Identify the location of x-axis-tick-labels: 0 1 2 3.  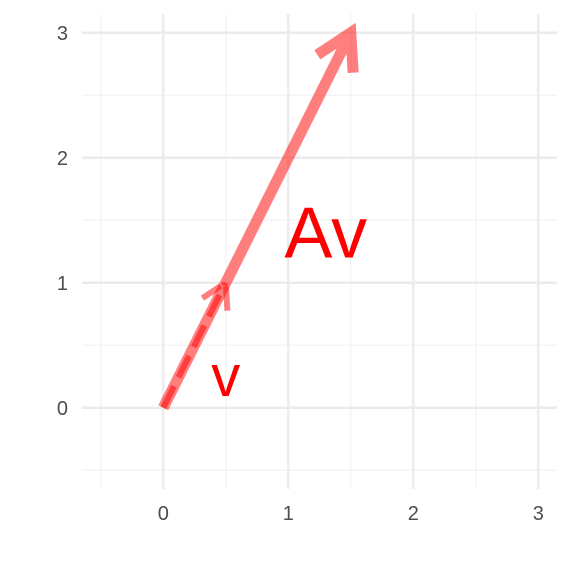
(351, 514).